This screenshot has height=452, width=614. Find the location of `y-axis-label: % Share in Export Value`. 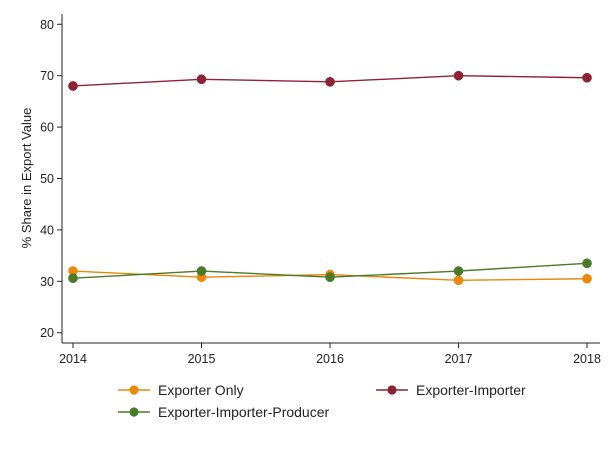

y-axis-label: % Share in Export Value is located at coordinates (26, 178).